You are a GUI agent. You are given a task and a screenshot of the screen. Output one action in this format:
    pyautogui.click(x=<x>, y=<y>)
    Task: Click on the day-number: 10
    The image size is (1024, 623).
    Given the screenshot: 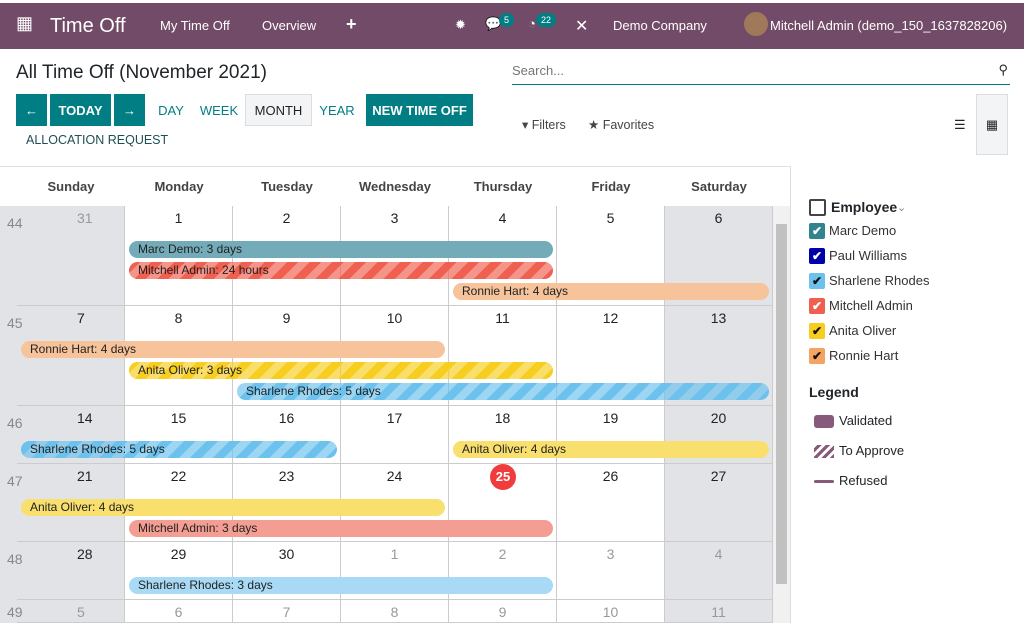 What is the action you would take?
    pyautogui.click(x=610, y=612)
    